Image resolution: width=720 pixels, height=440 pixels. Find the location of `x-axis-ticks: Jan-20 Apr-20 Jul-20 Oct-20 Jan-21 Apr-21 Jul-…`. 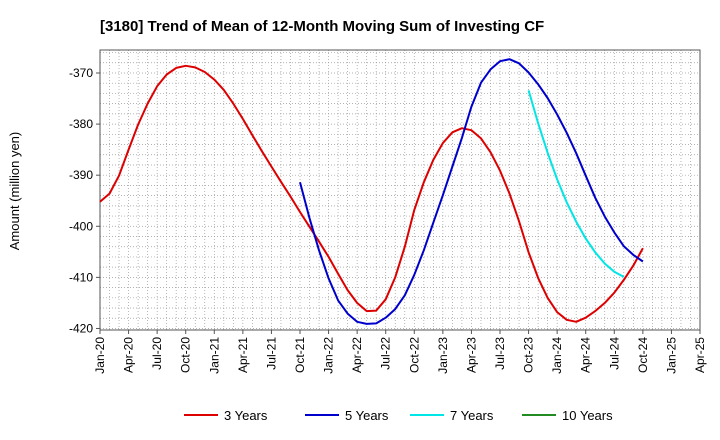

x-axis-ticks: Jan-20 Apr-20 Jul-20 Oct-20 Jan-21 Apr-21 Jul-… is located at coordinates (400, 352).